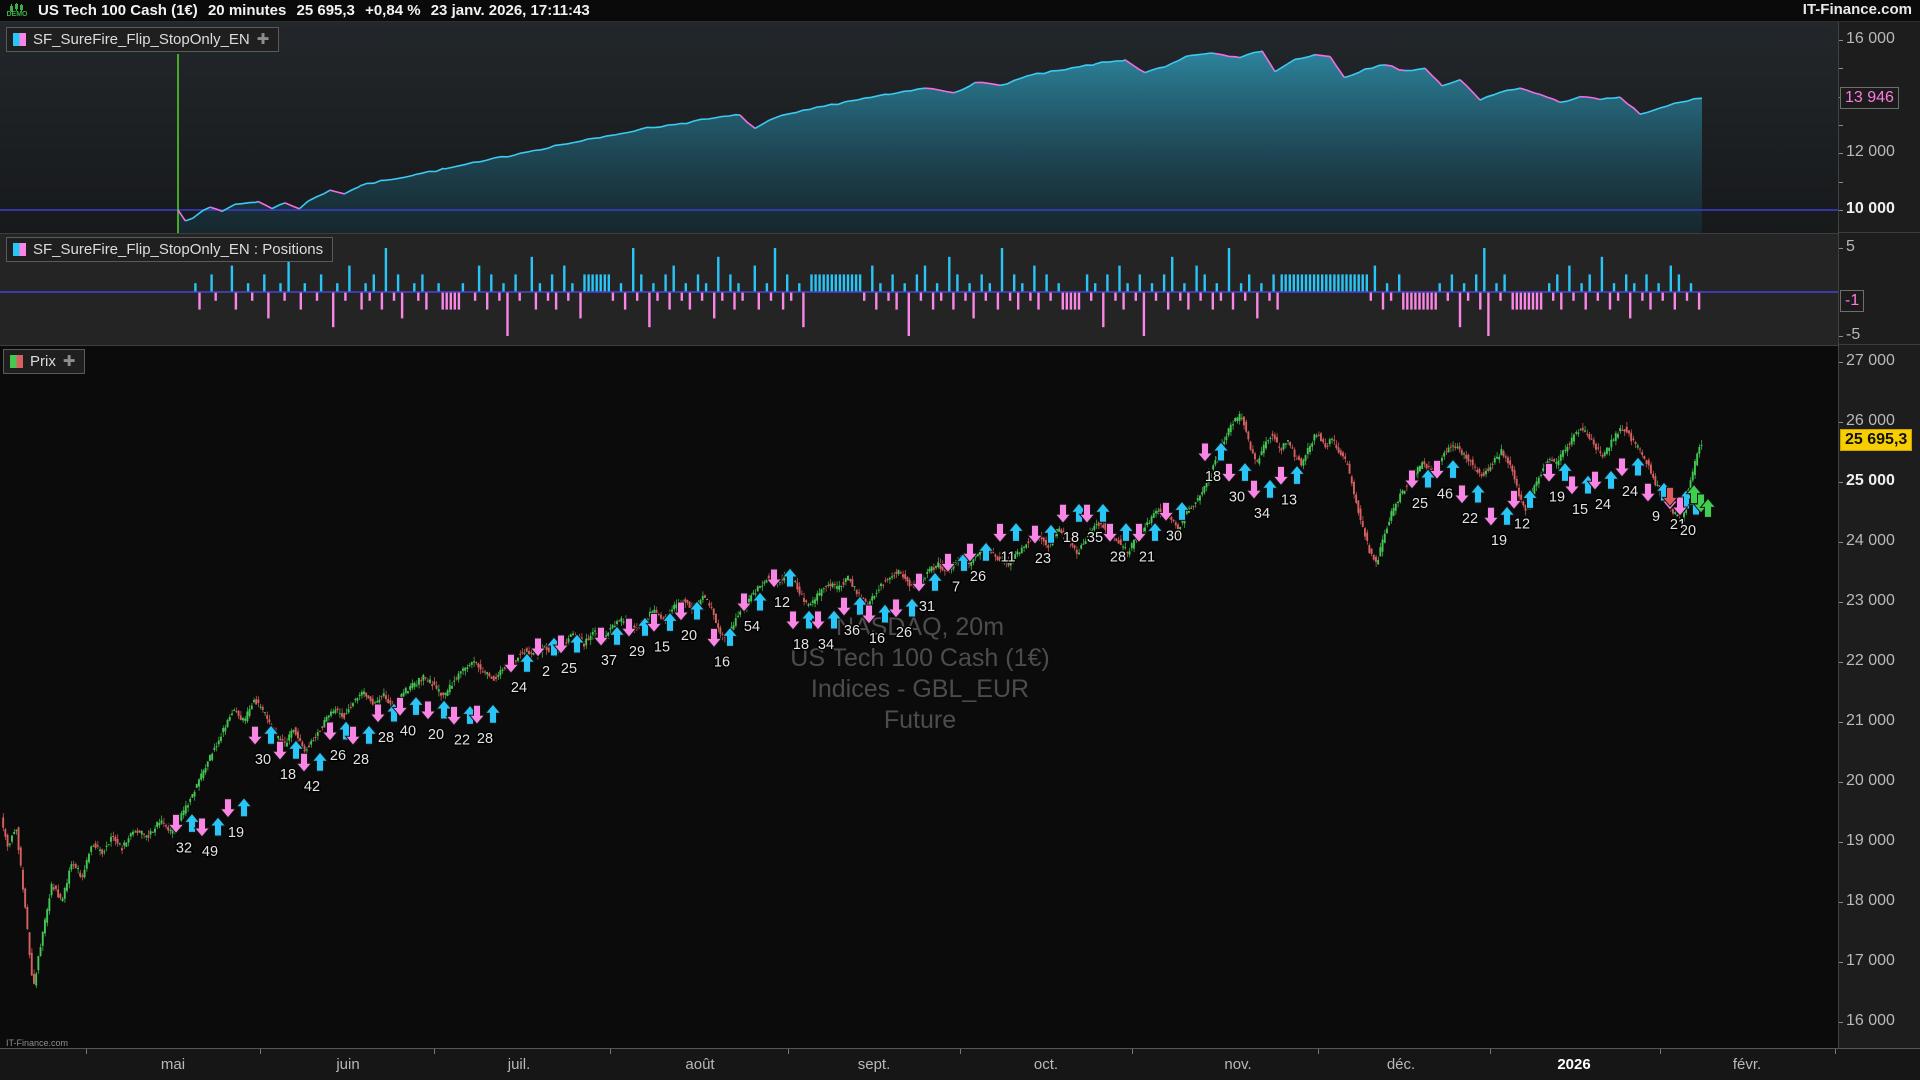 The image size is (1920, 1080). Describe the element at coordinates (1046, 1064) in the screenshot. I see `x-axis-label-oct: oct.` at that location.